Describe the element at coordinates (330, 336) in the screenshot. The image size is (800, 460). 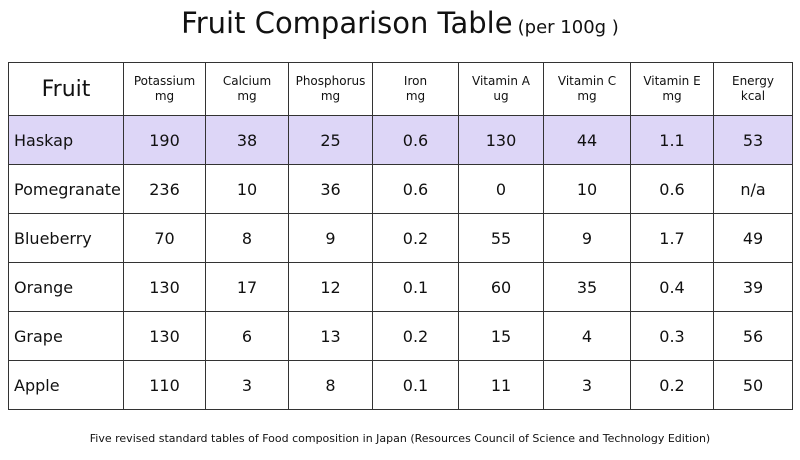
I see `table-cell: 13` at that location.